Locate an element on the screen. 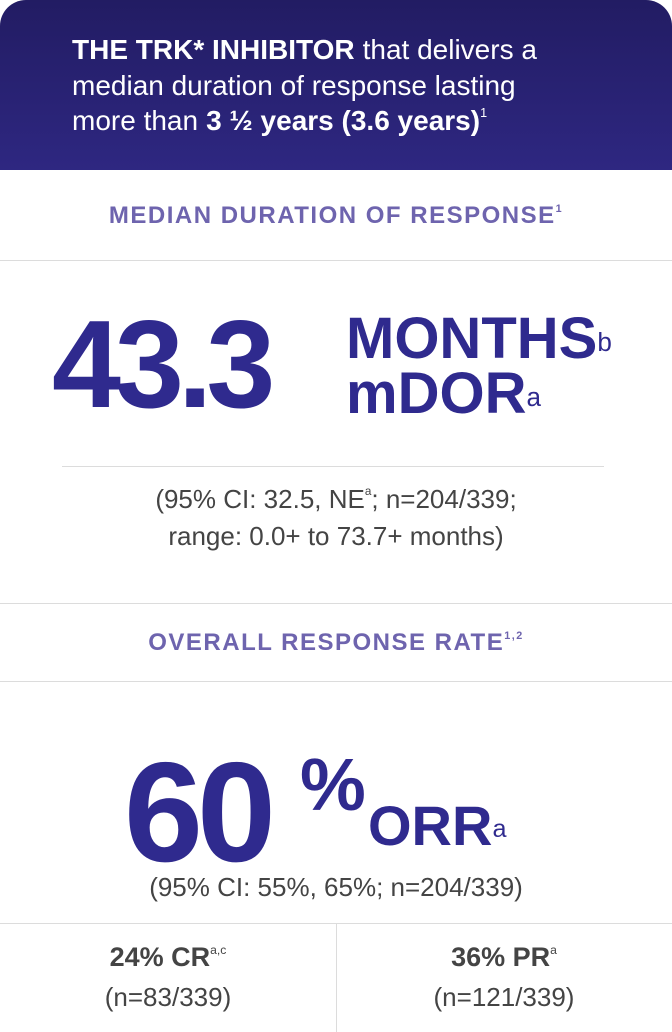 Image resolution: width=672 pixels, height=1032 pixels. detail-text: ; n=204/339; is located at coordinates (444, 499).